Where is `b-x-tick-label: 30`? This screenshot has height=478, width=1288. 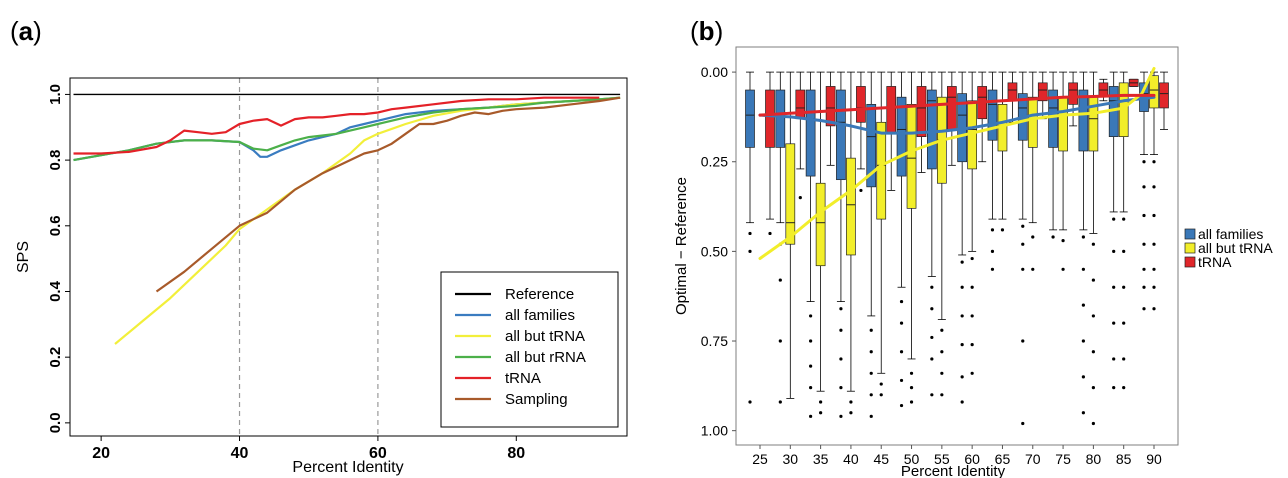 b-x-tick-label: 30 is located at coordinates (791, 459).